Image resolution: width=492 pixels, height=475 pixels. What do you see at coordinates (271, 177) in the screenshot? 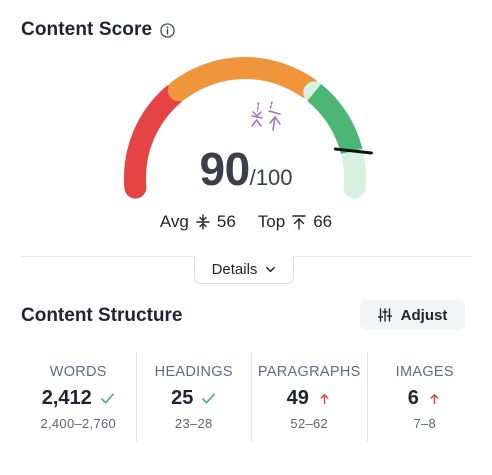
I see `score-max: /100` at bounding box center [271, 177].